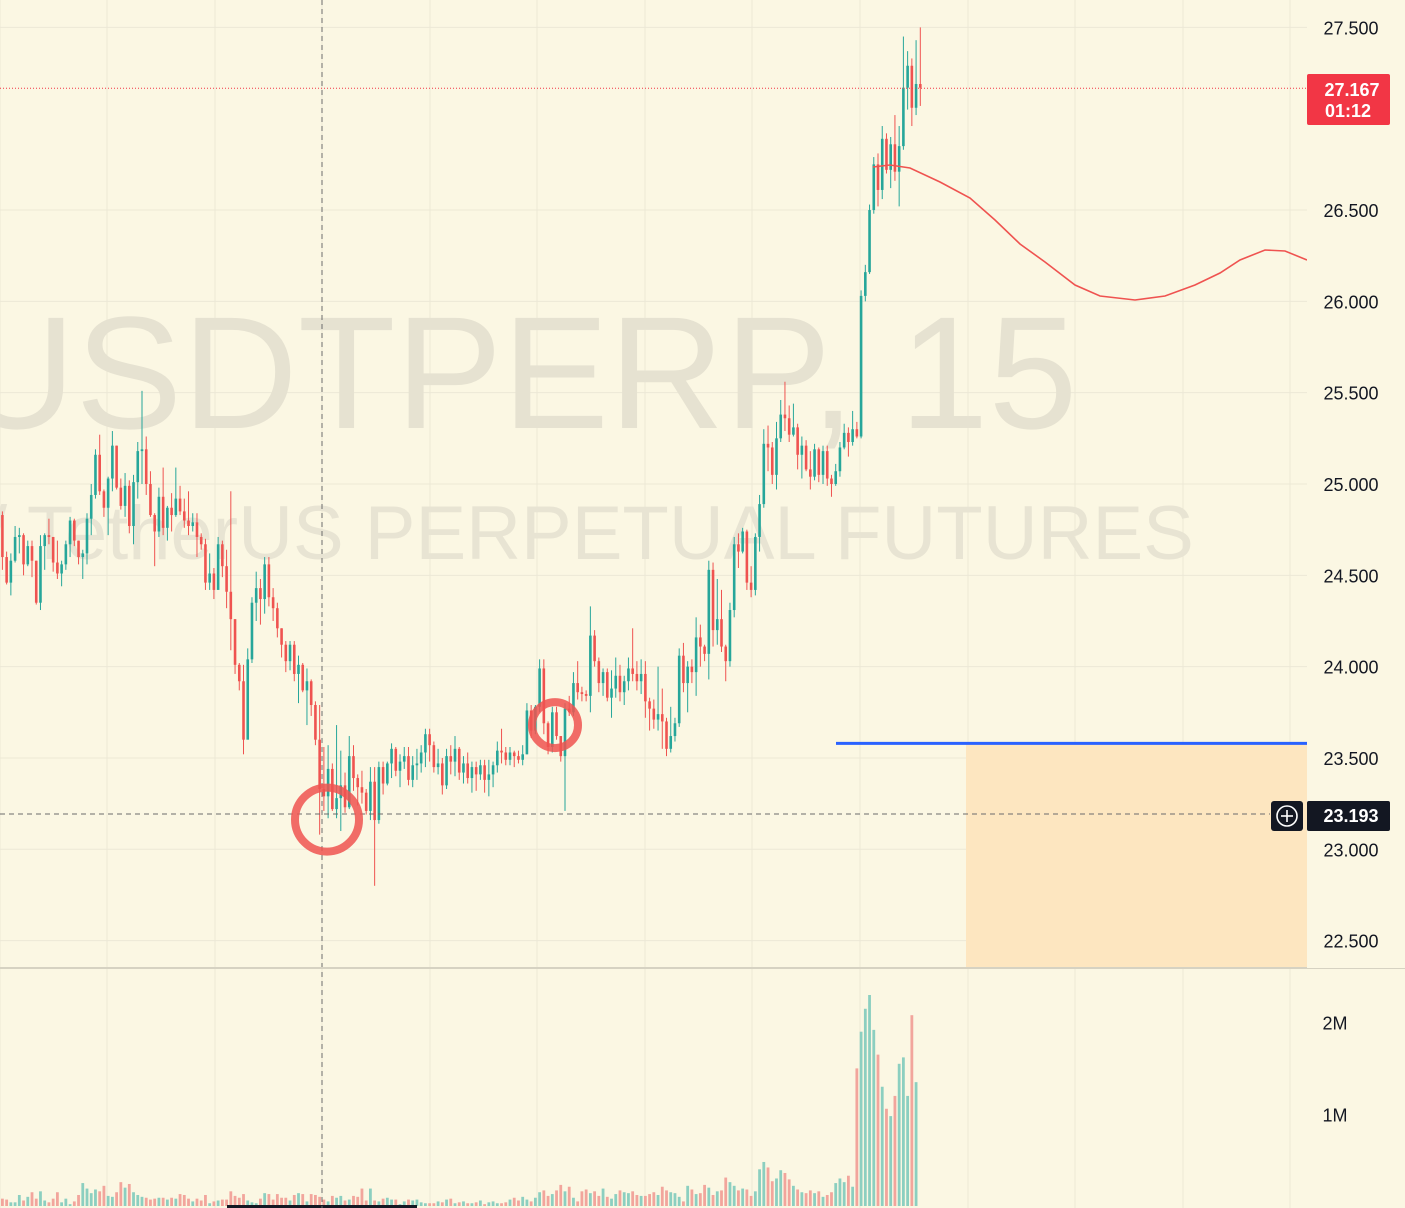  Describe the element at coordinates (1348, 816) in the screenshot. I see `crosshair-price-bg` at that location.